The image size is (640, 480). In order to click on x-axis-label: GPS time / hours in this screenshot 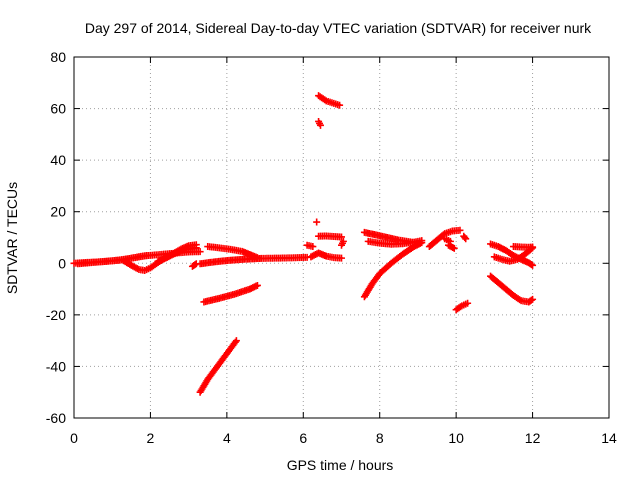, I will do `click(340, 465)`.